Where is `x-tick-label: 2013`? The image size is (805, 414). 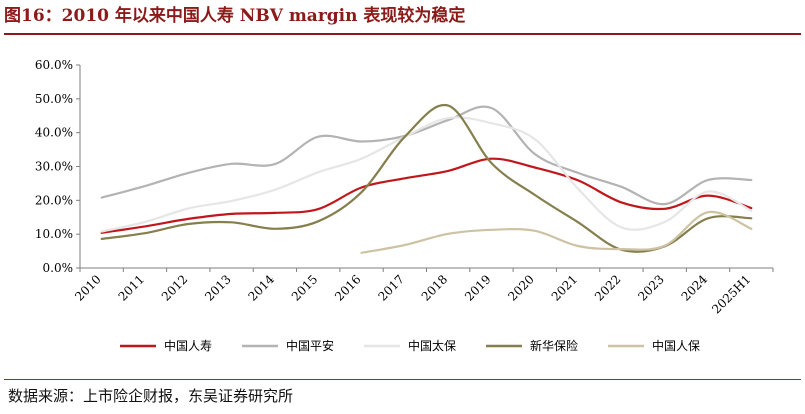
x-tick-label: 2013 is located at coordinates (217, 287).